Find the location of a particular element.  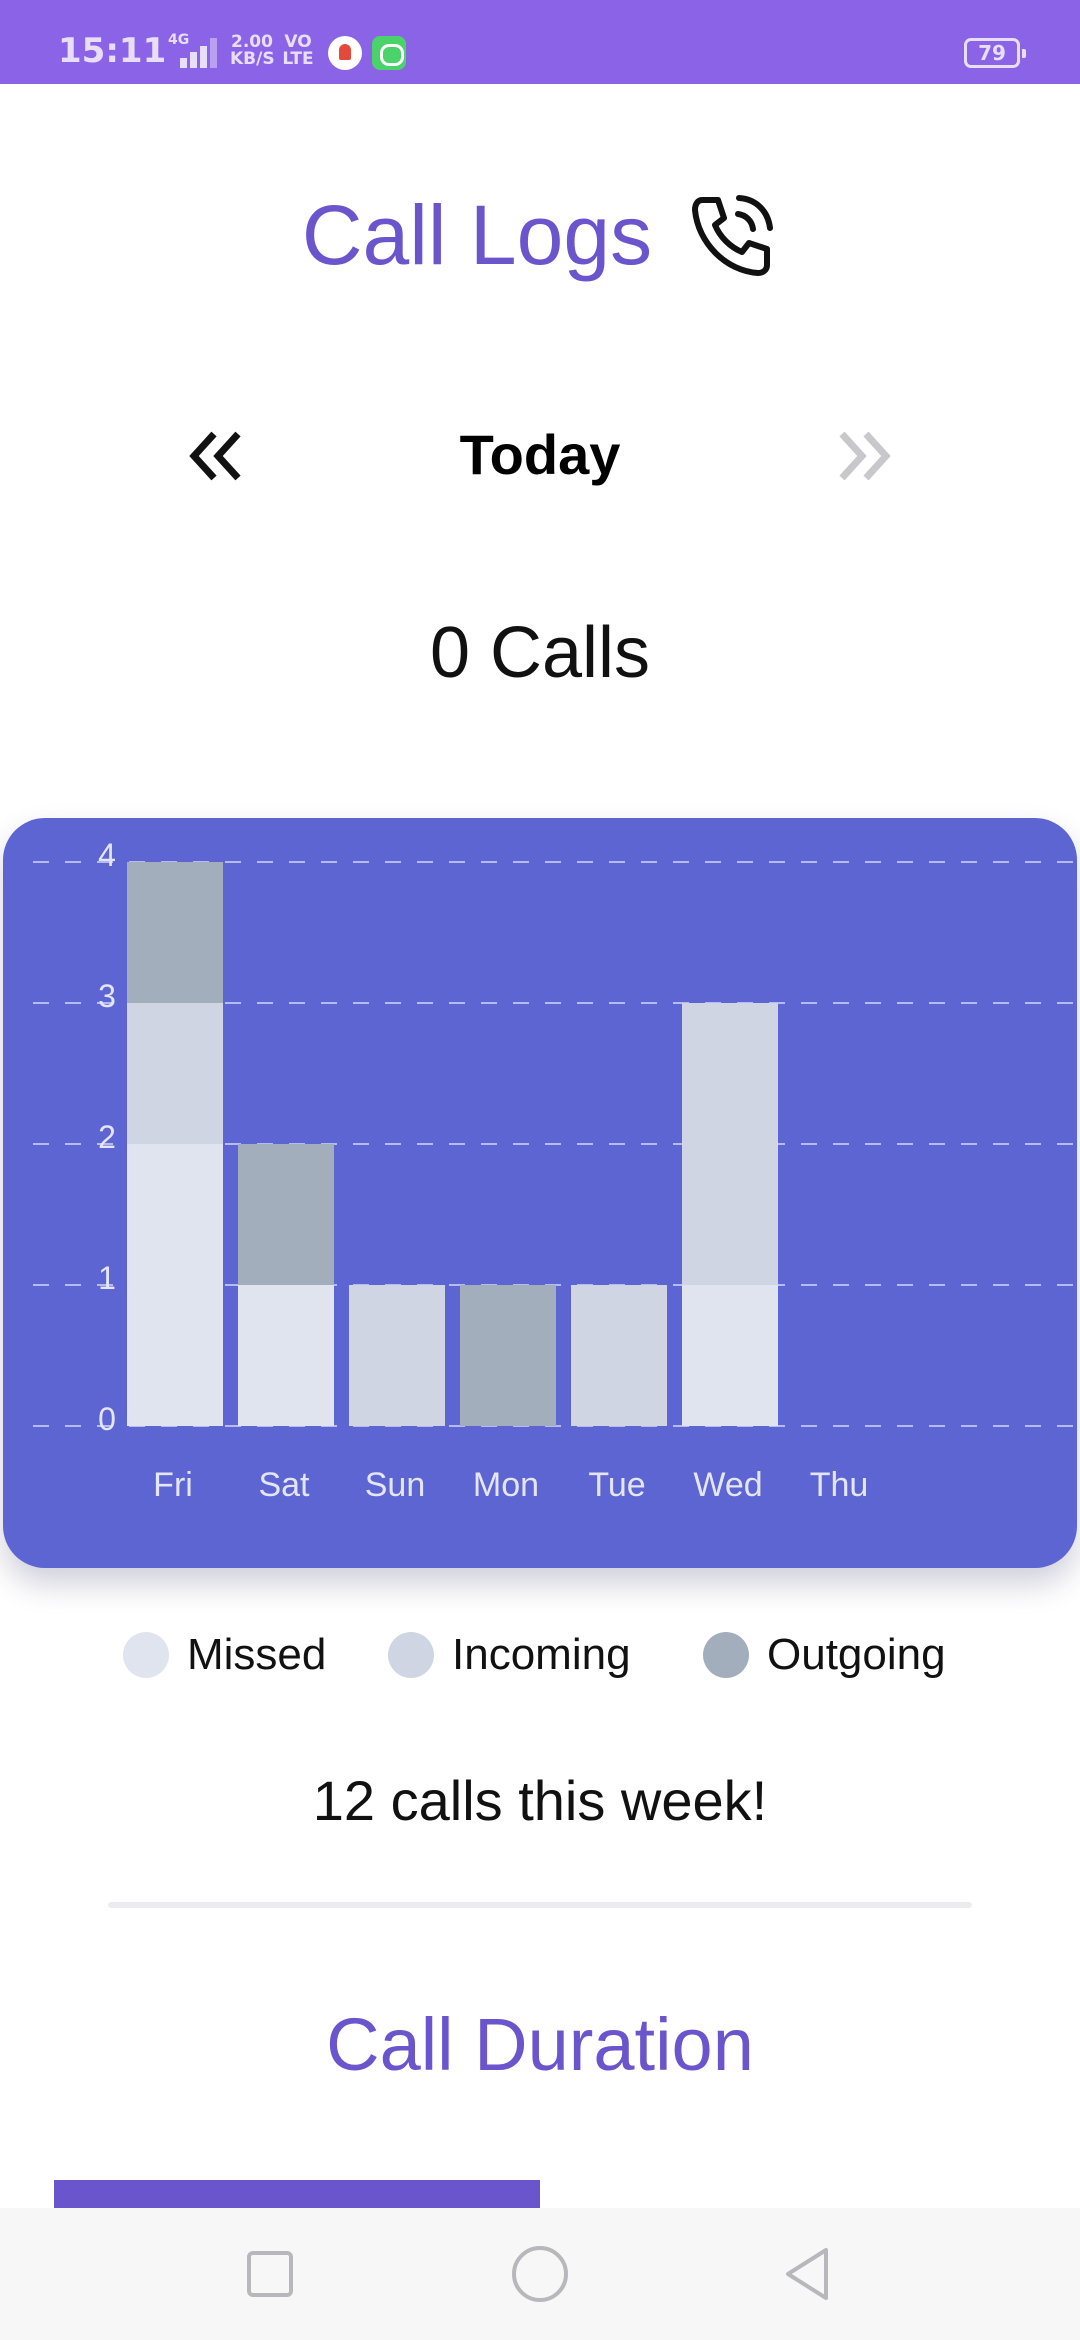

battery-icon: 79 is located at coordinates (995, 53).